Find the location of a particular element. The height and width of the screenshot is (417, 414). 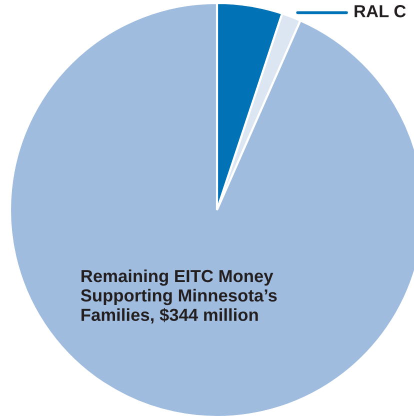

slice-label: RAL C is located at coordinates (380, 11).